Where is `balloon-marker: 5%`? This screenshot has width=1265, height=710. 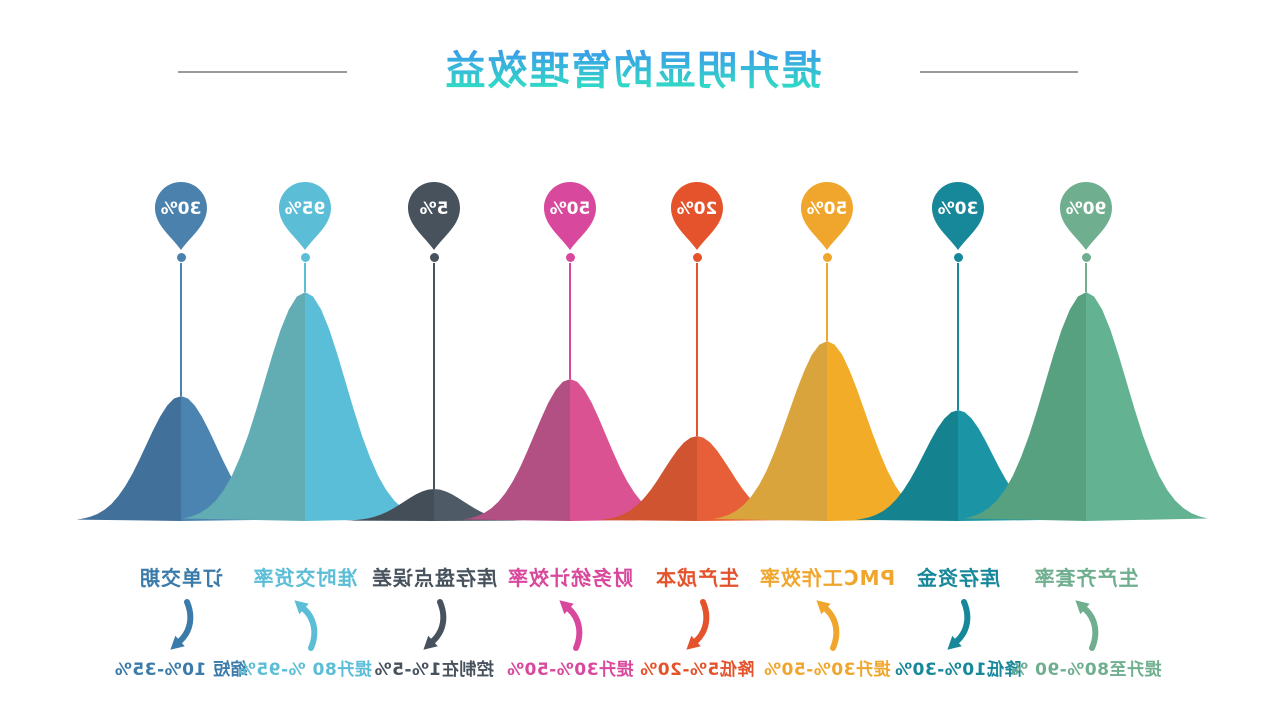
balloon-marker: 5% is located at coordinates (434, 217).